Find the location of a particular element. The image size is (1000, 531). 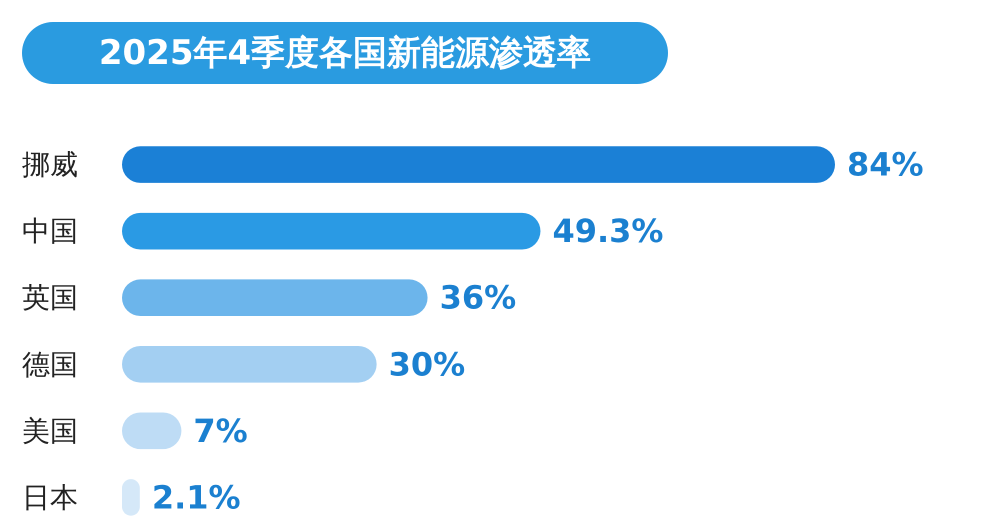

data-label: 30% is located at coordinates (427, 364).